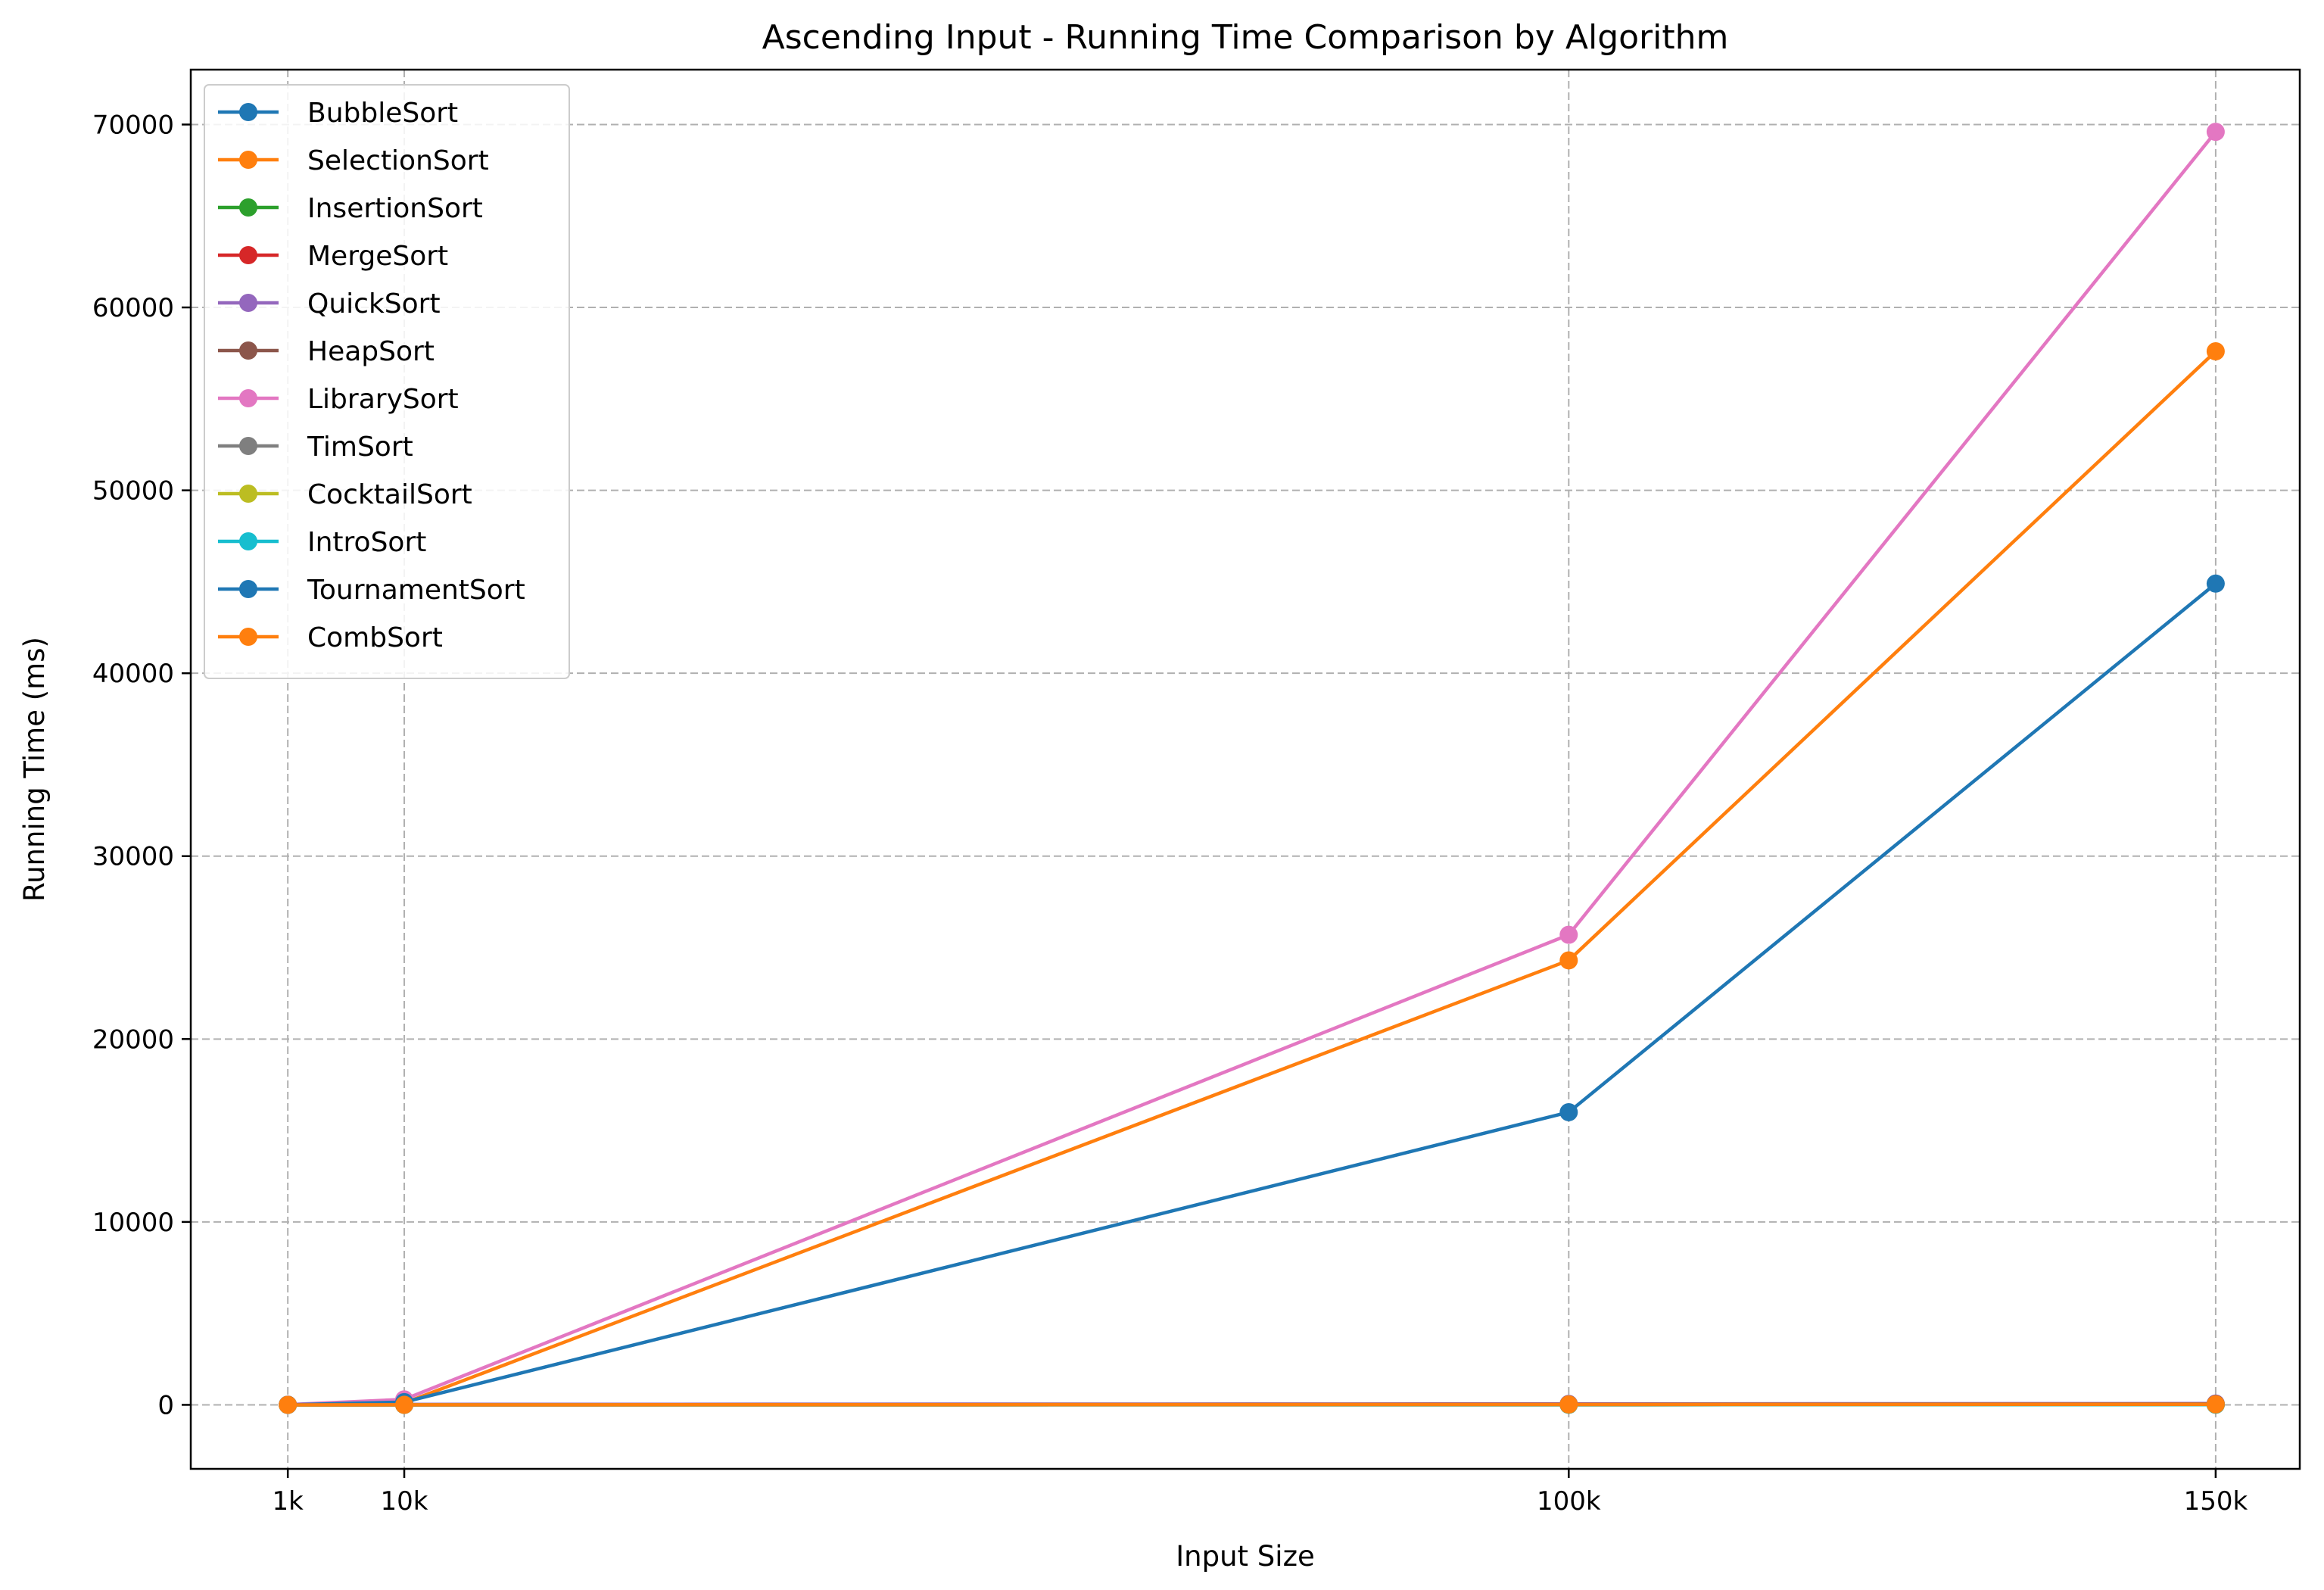  I want to click on legend-item-heapsort: HeapSort, so click(326, 351).